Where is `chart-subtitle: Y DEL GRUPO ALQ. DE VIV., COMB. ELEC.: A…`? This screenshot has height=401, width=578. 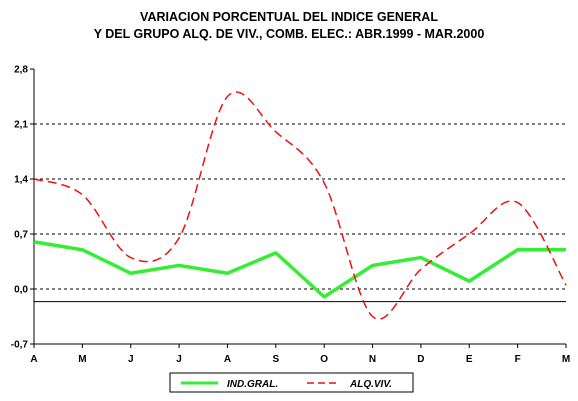 chart-subtitle: Y DEL GRUPO ALQ. DE VIV., COMB. ELEC.: A… is located at coordinates (289, 34).